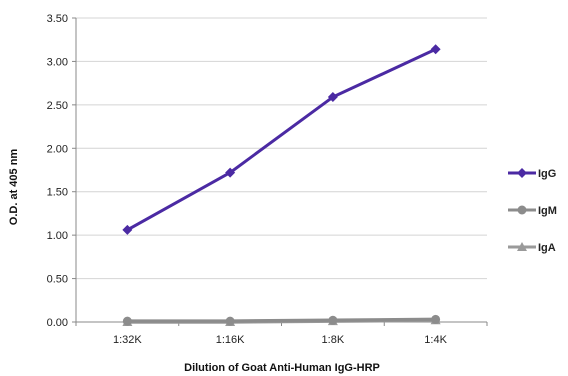 The image size is (568, 376). Describe the element at coordinates (333, 340) in the screenshot. I see `x-tick-label: 1:8K` at that location.